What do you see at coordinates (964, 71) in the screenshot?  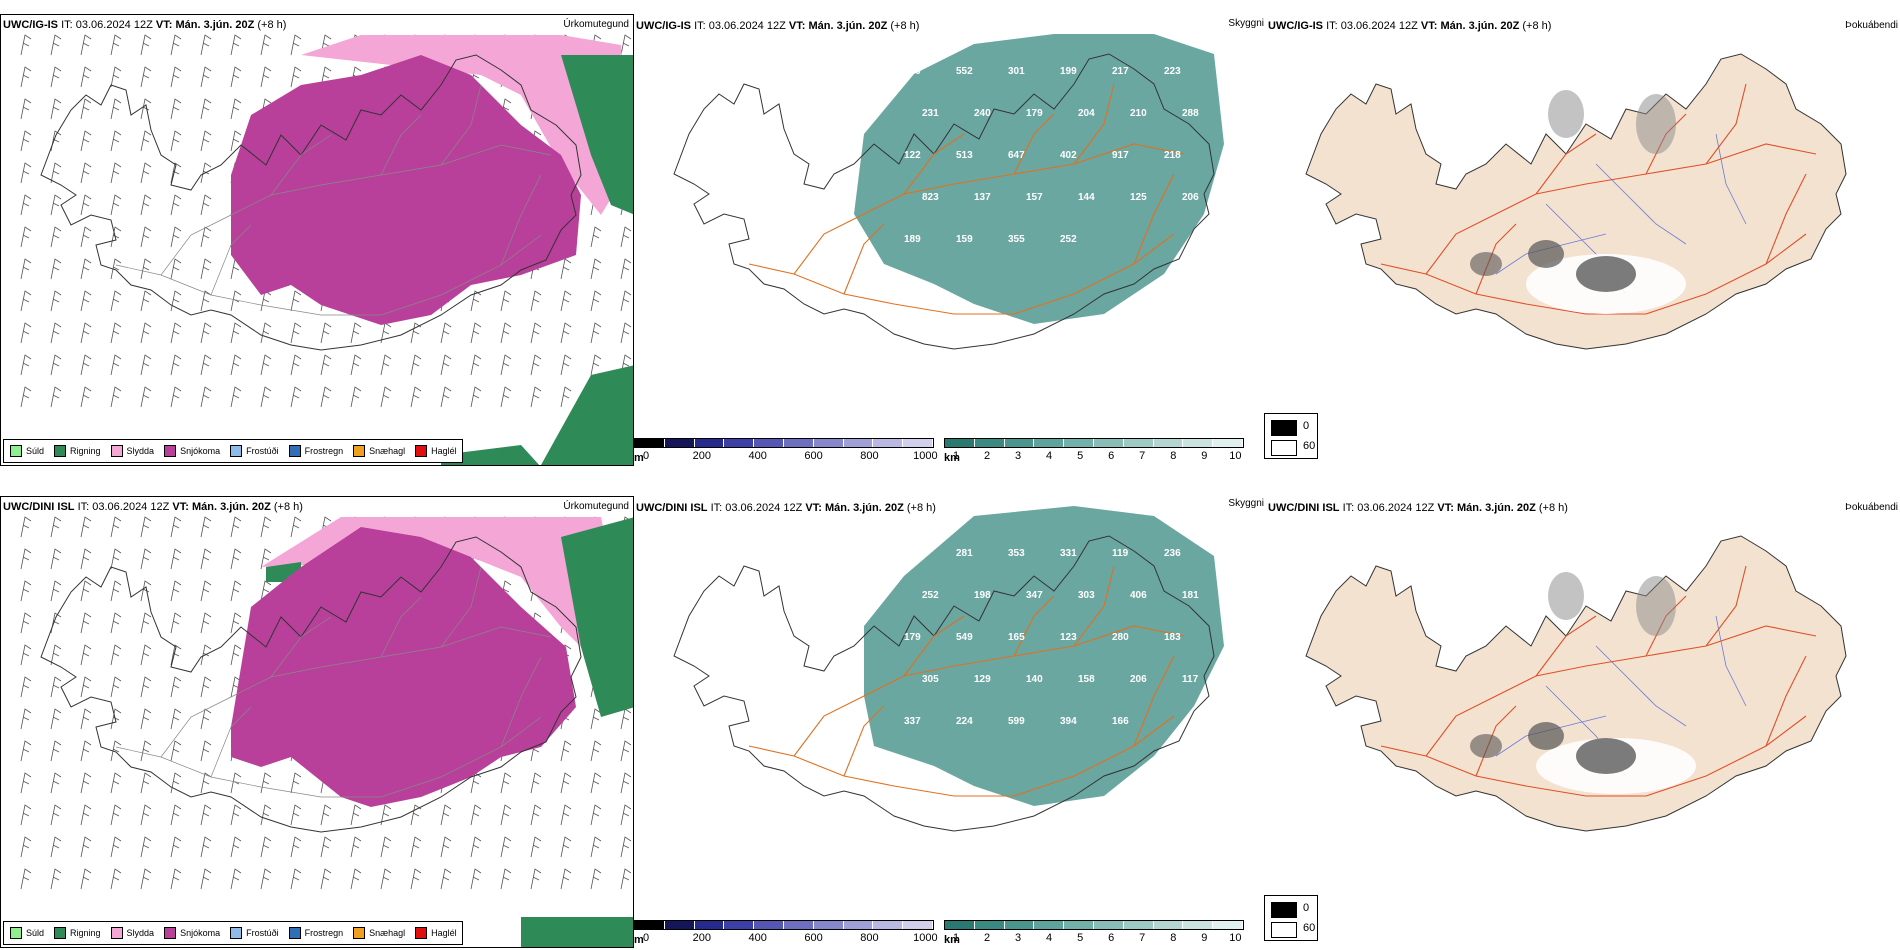 I see `cloud-base-value: 552` at bounding box center [964, 71].